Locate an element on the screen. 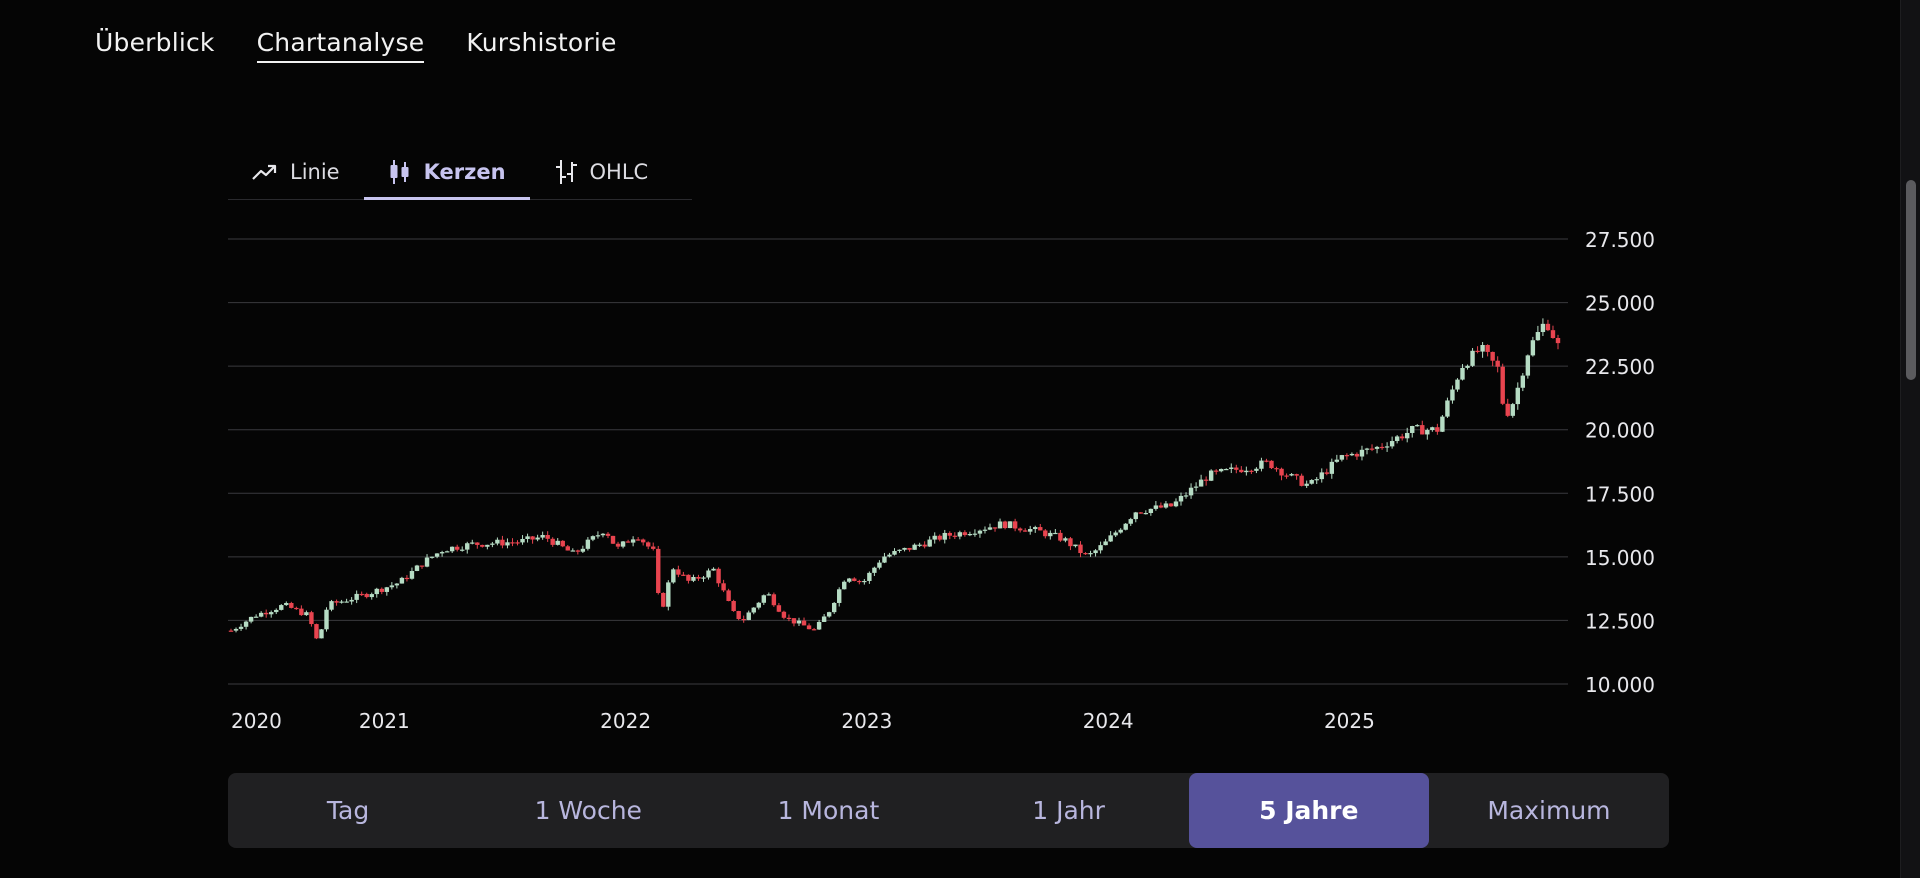 The width and height of the screenshot is (1920, 878). scrollbar-thumb is located at coordinates (1911, 280).